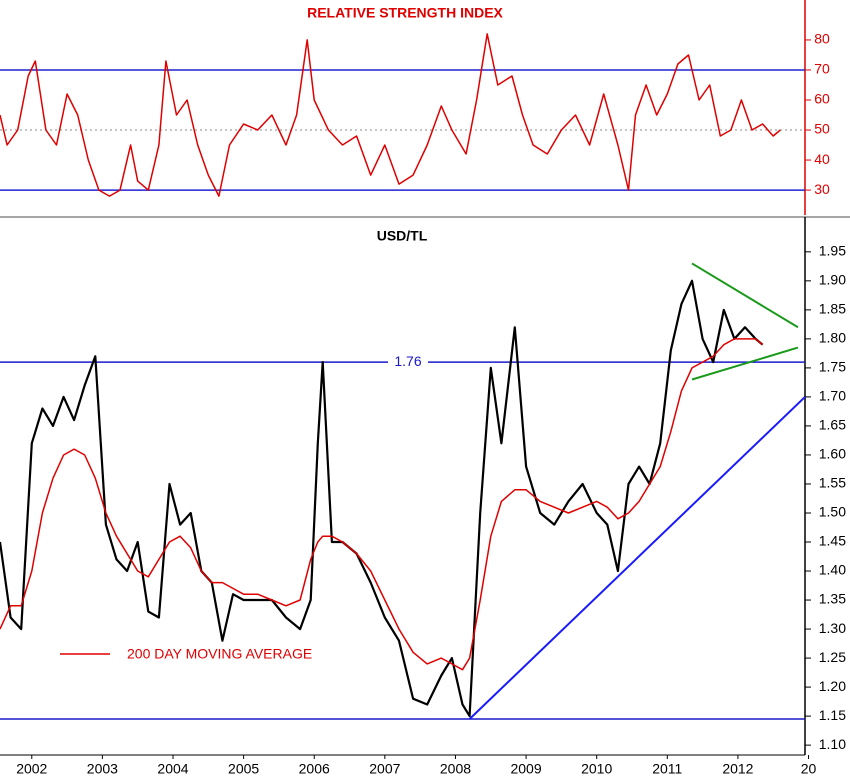 The image size is (850, 783). I want to click on y-tick-label: 1.50, so click(832, 512).